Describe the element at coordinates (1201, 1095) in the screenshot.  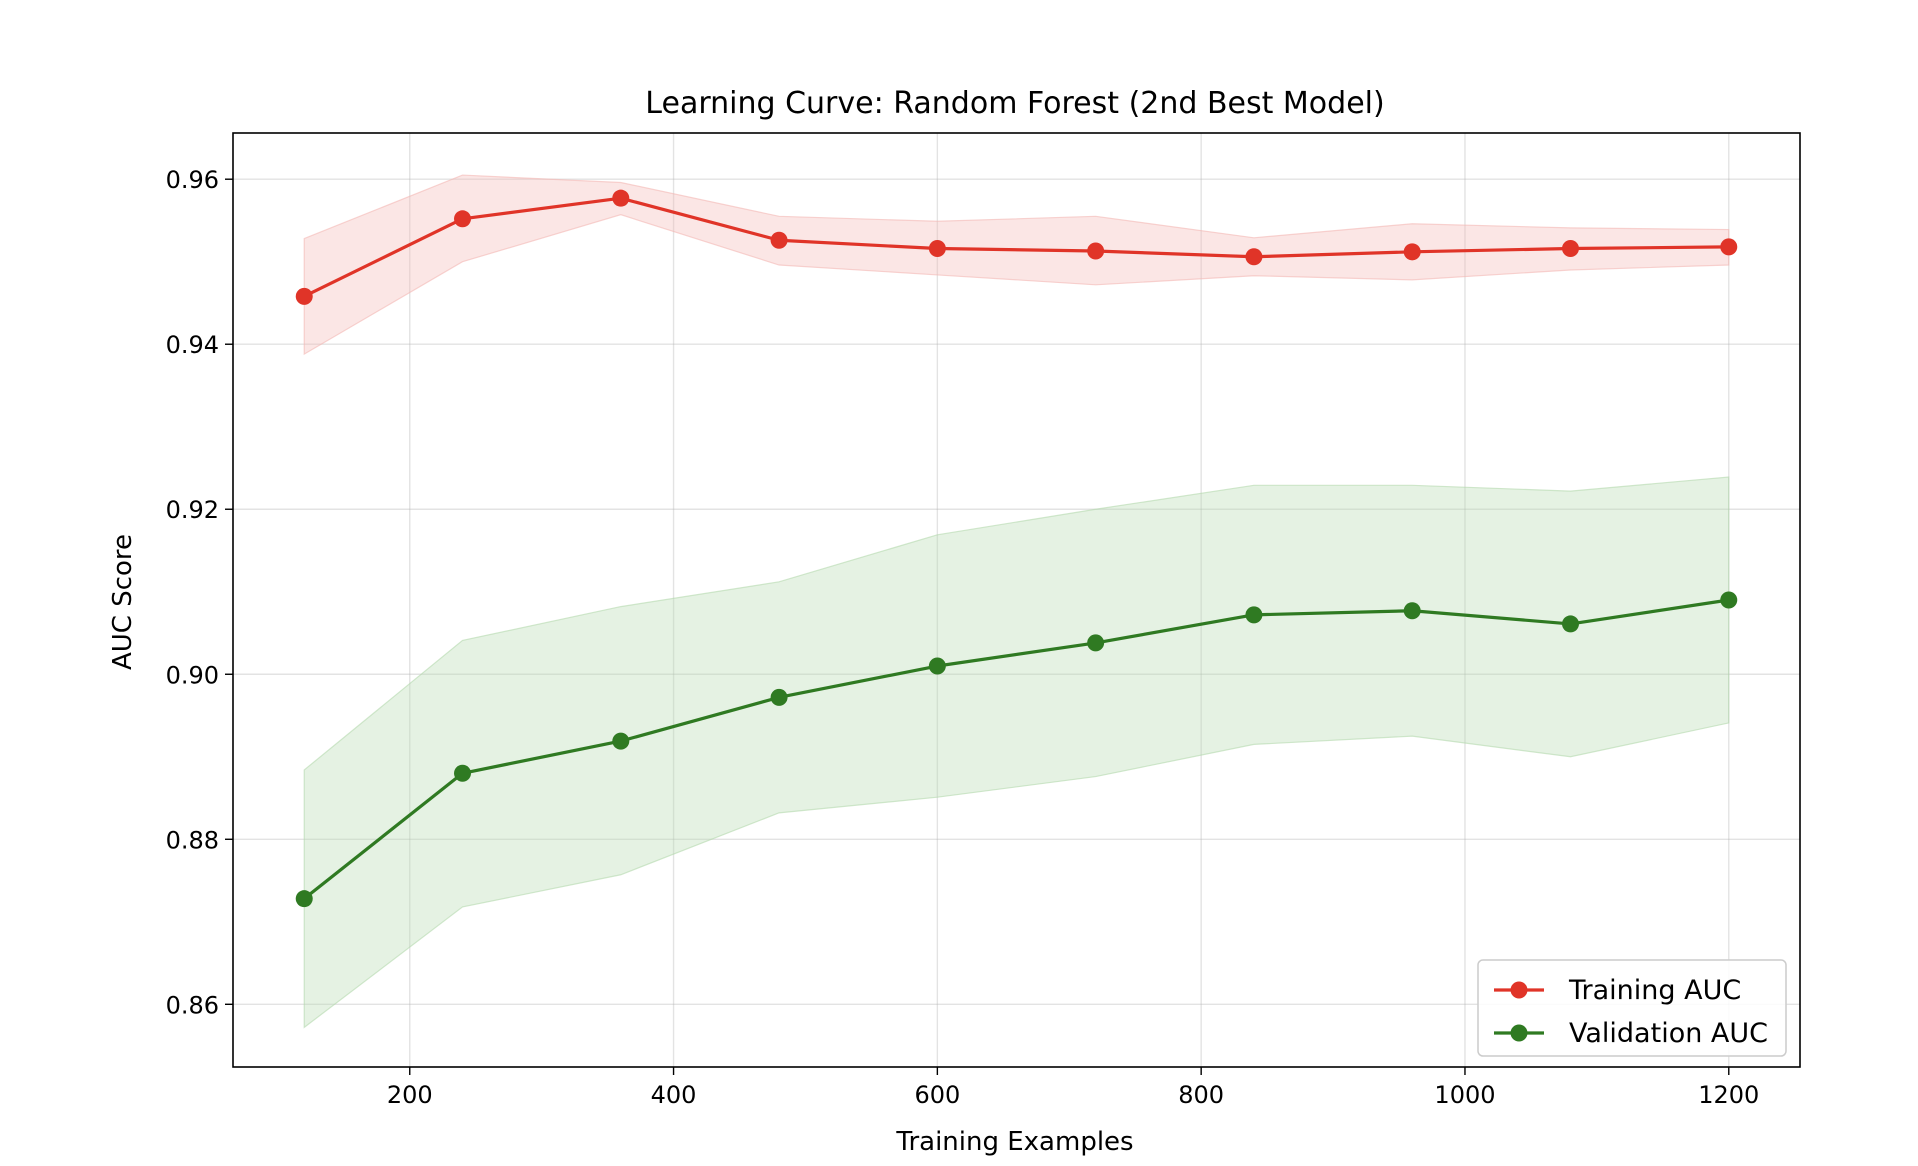
I see `x-tick-label-3: 800` at that location.